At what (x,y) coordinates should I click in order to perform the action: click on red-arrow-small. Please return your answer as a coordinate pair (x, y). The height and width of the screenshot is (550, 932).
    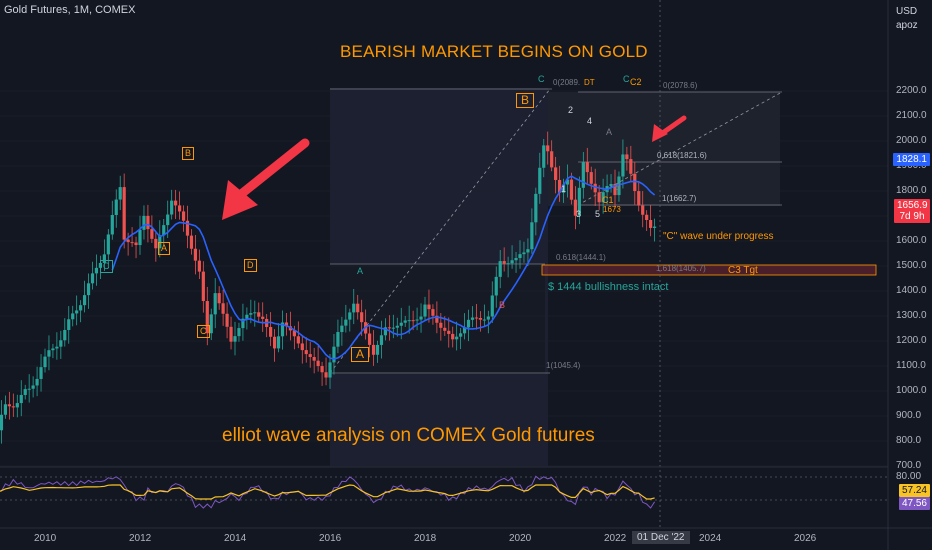
    Looking at the image, I should click on (669, 128).